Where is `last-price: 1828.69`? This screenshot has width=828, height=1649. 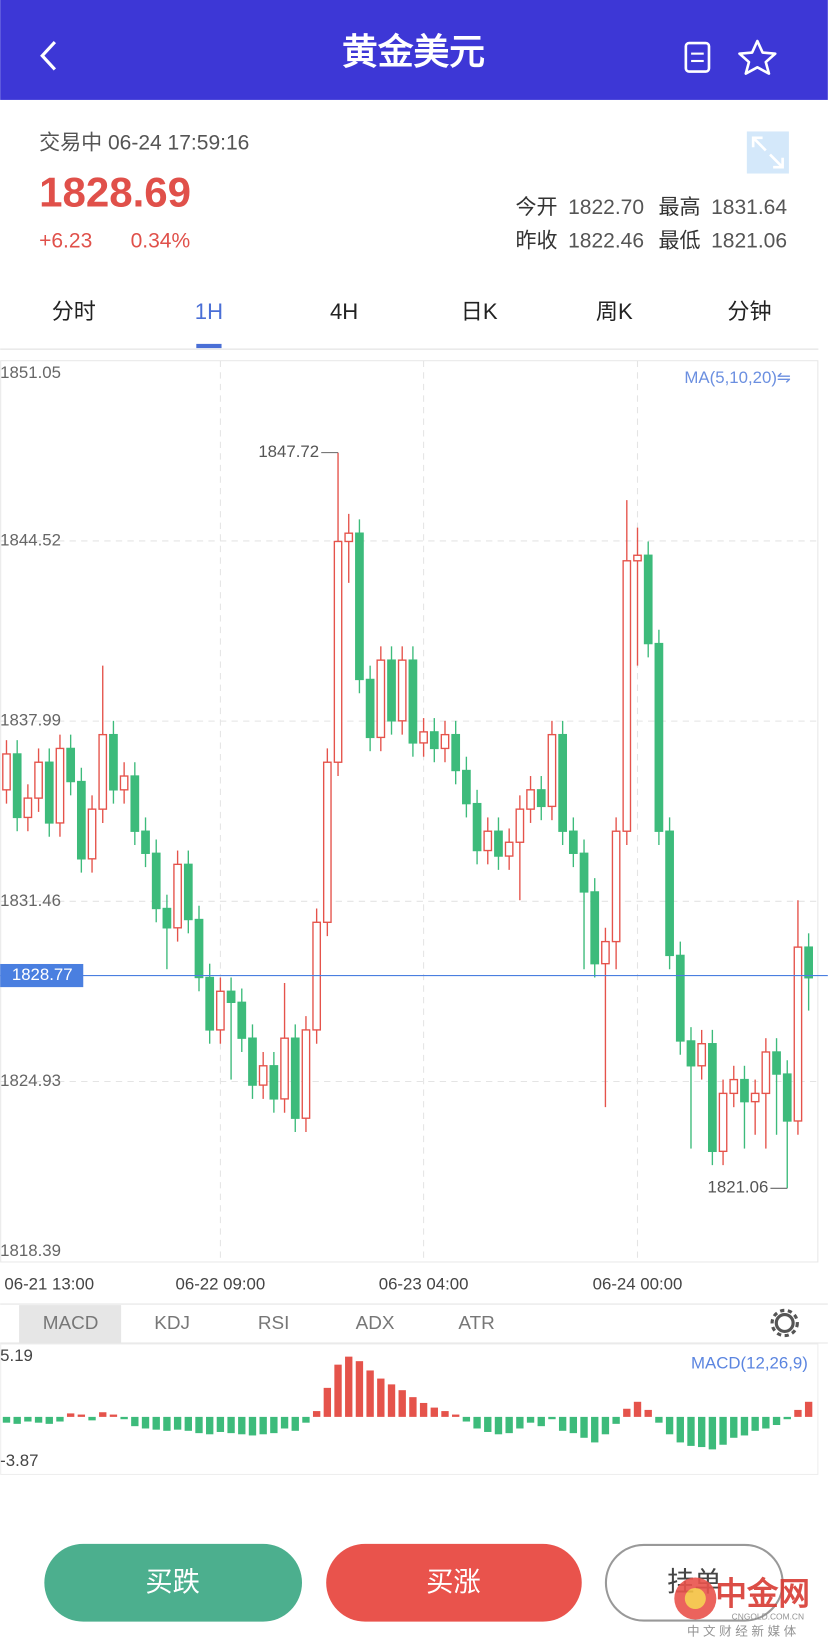 last-price: 1828.69 is located at coordinates (115, 192).